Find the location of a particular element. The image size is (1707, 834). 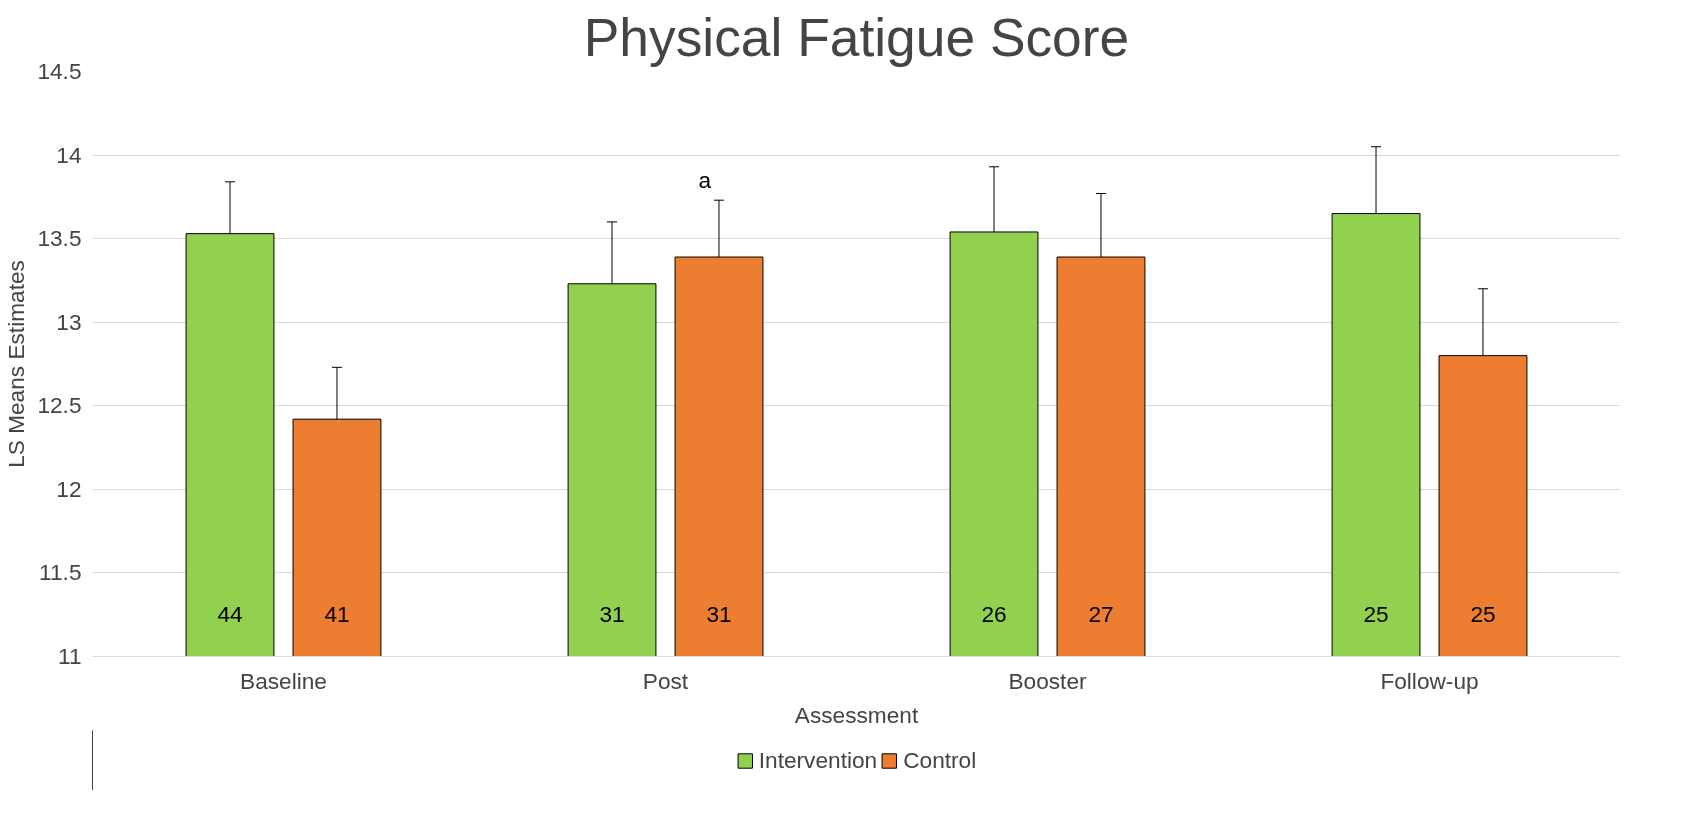

y-tick-label: 12.5 is located at coordinates (59, 405).